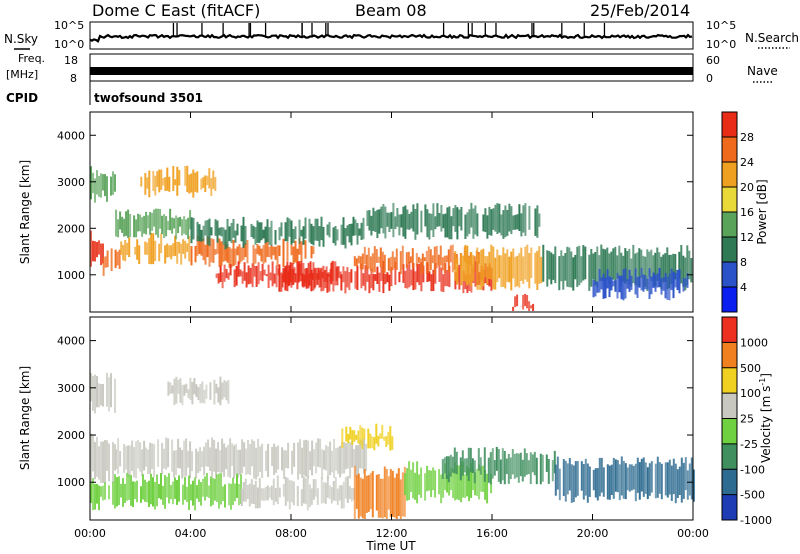 The width and height of the screenshot is (800, 554). Describe the element at coordinates (593, 533) in the screenshot. I see `x-tick-label: 20:00` at that location.